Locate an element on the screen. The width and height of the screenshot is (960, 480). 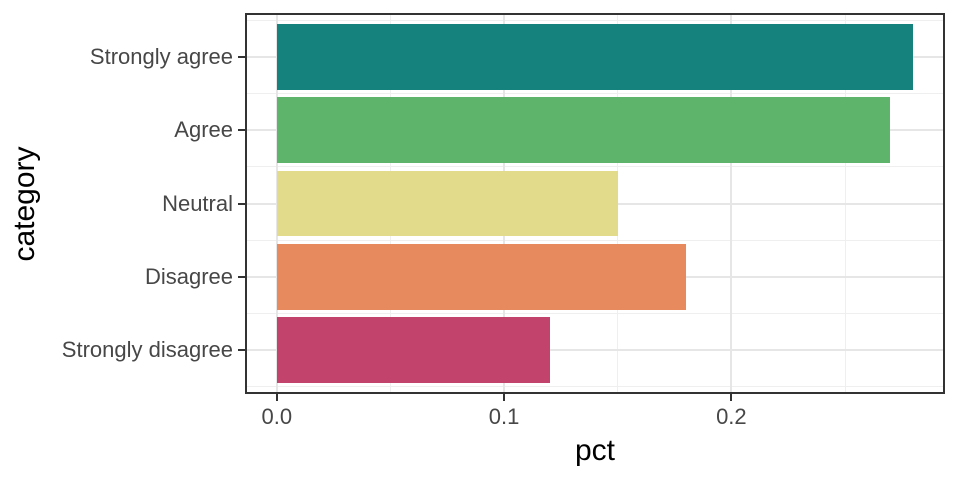
y-tick-label: Strongly disagree is located at coordinates (147, 350).